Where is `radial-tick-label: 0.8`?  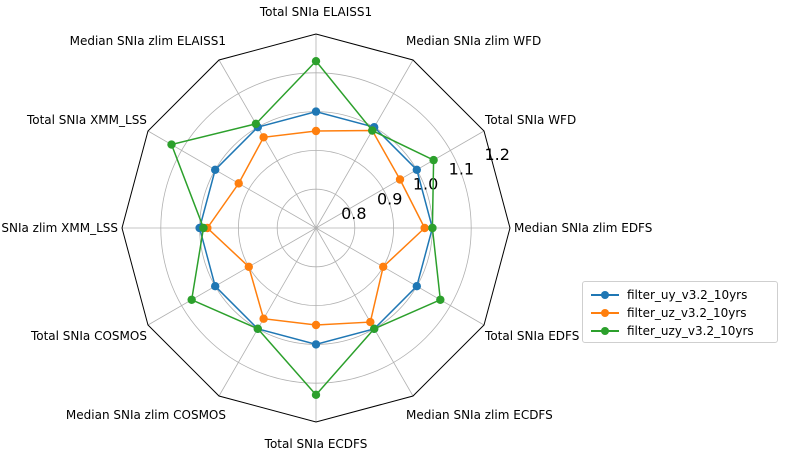 radial-tick-label: 0.8 is located at coordinates (353, 213).